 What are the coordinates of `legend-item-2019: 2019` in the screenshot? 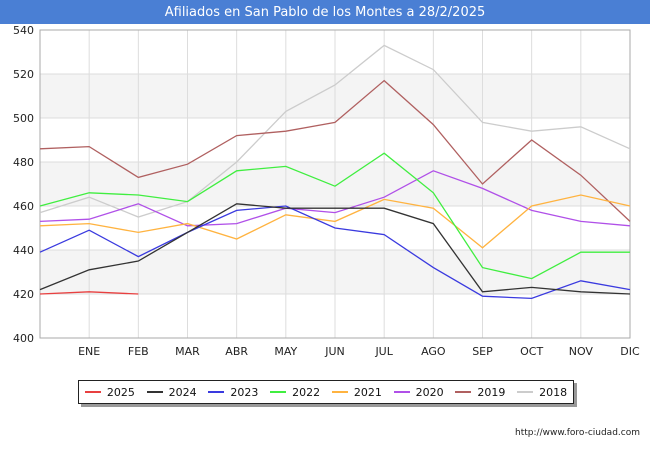 It's located at (480, 392).